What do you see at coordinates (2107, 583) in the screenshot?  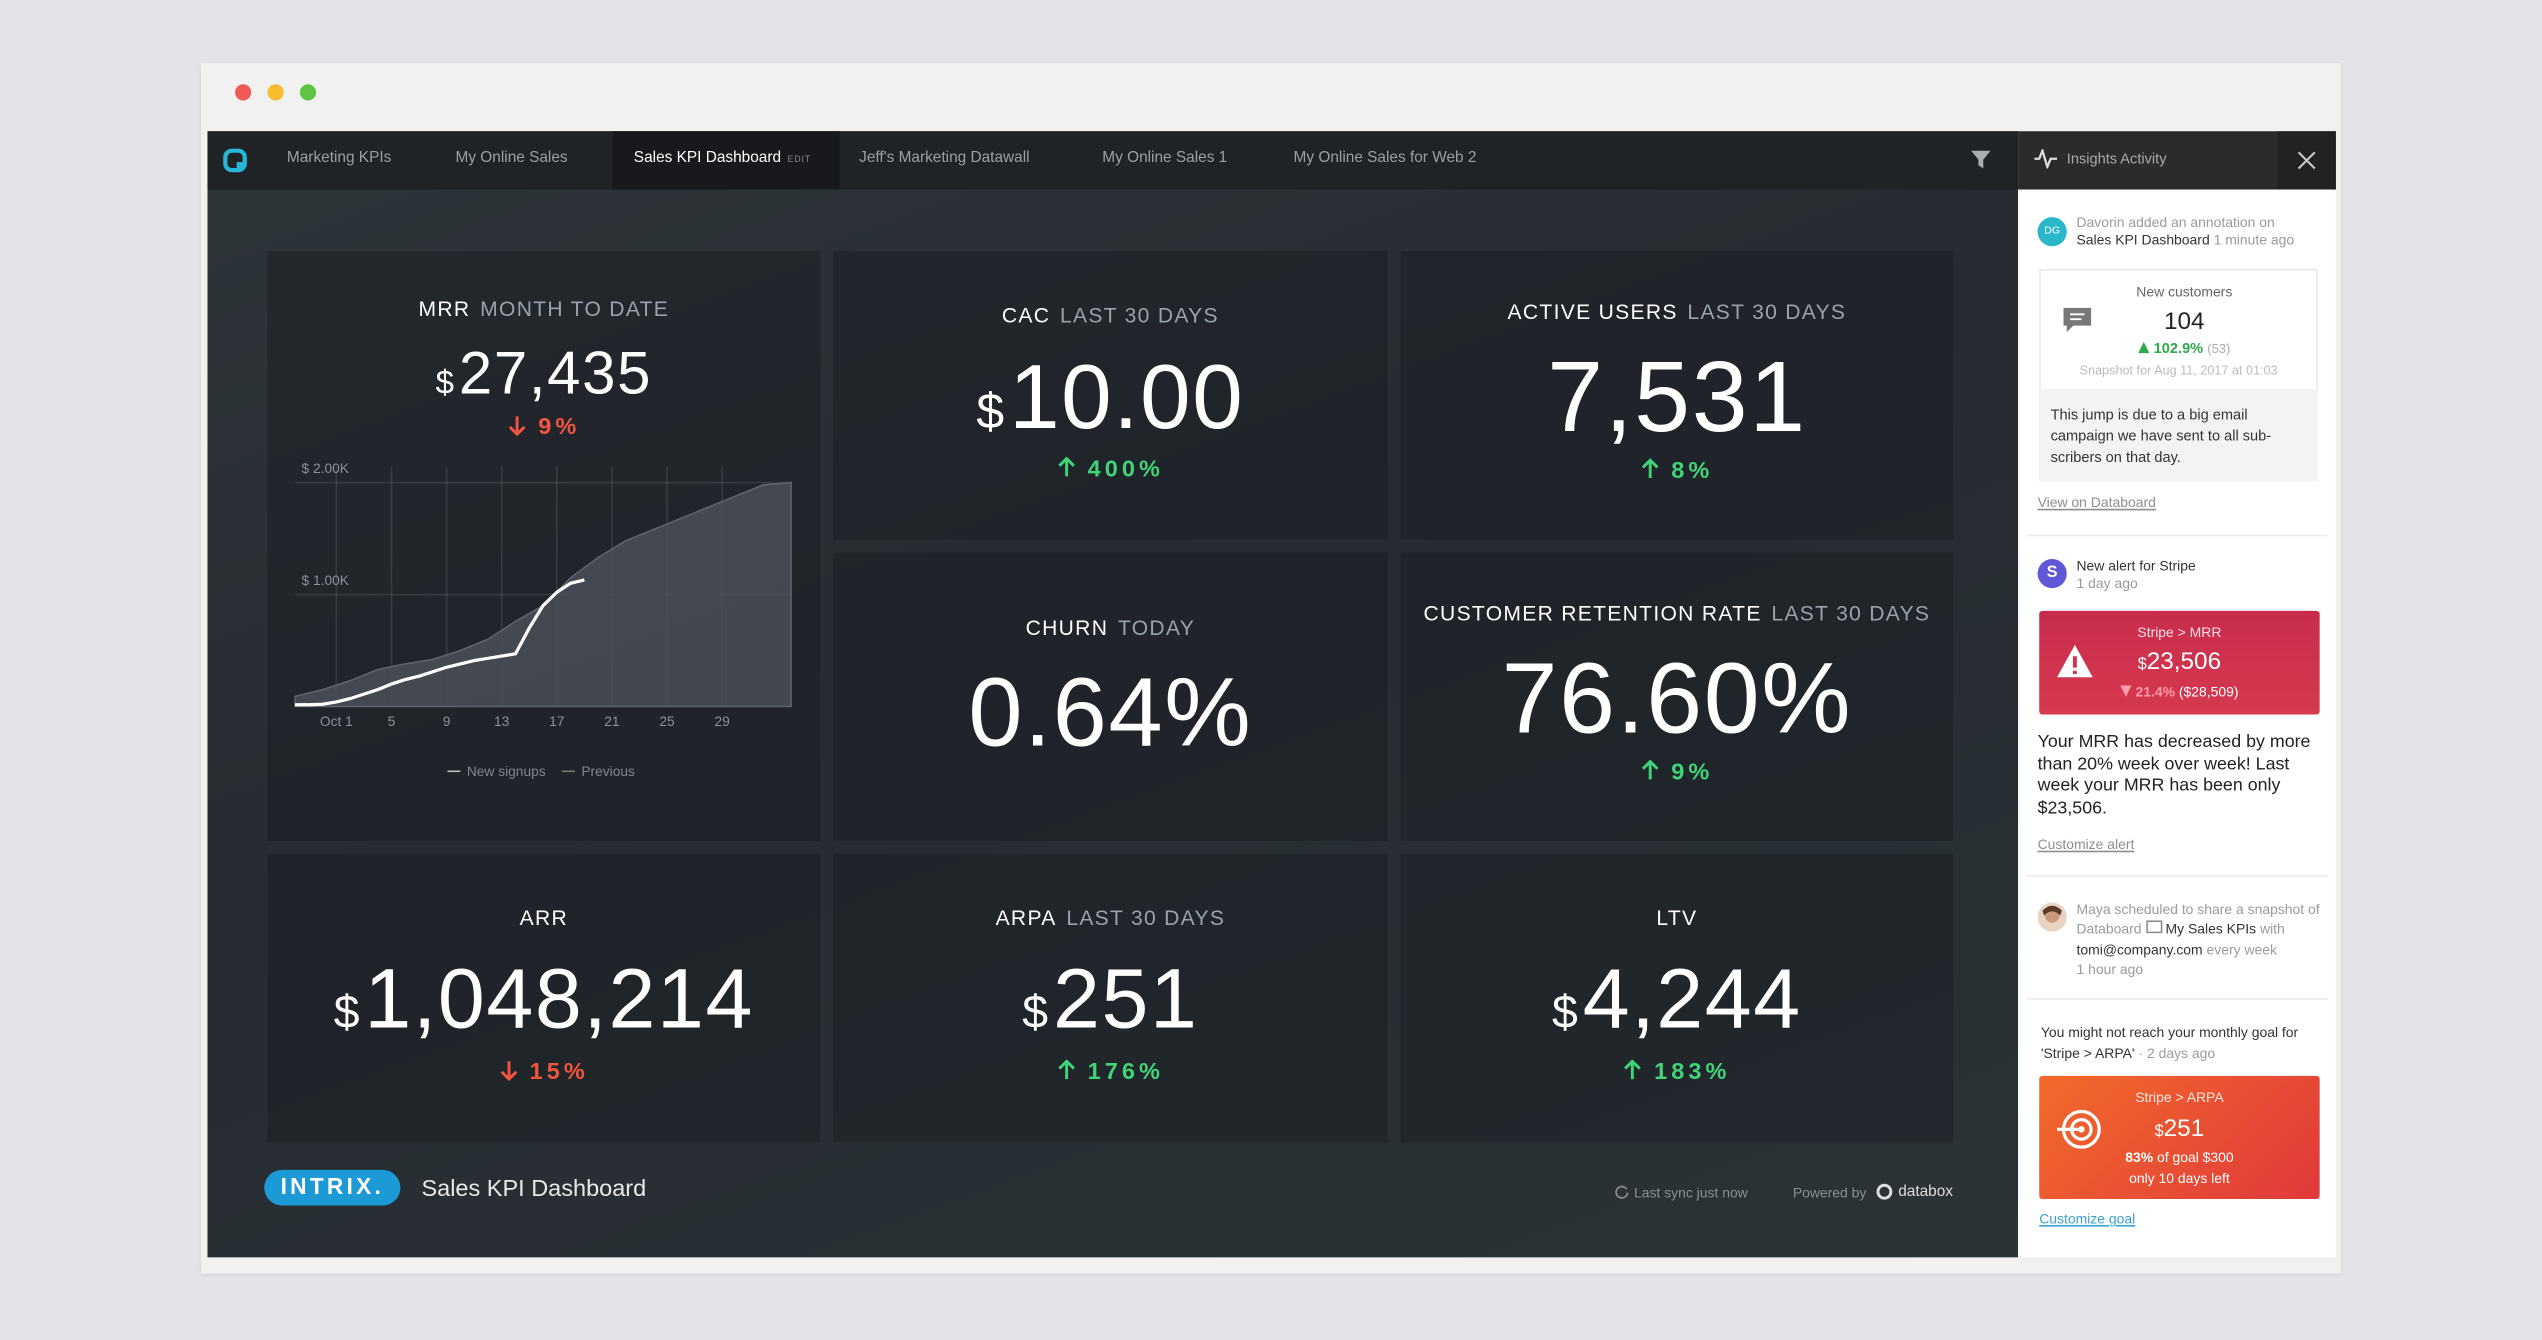 I see `activity-time: 1 day ago` at bounding box center [2107, 583].